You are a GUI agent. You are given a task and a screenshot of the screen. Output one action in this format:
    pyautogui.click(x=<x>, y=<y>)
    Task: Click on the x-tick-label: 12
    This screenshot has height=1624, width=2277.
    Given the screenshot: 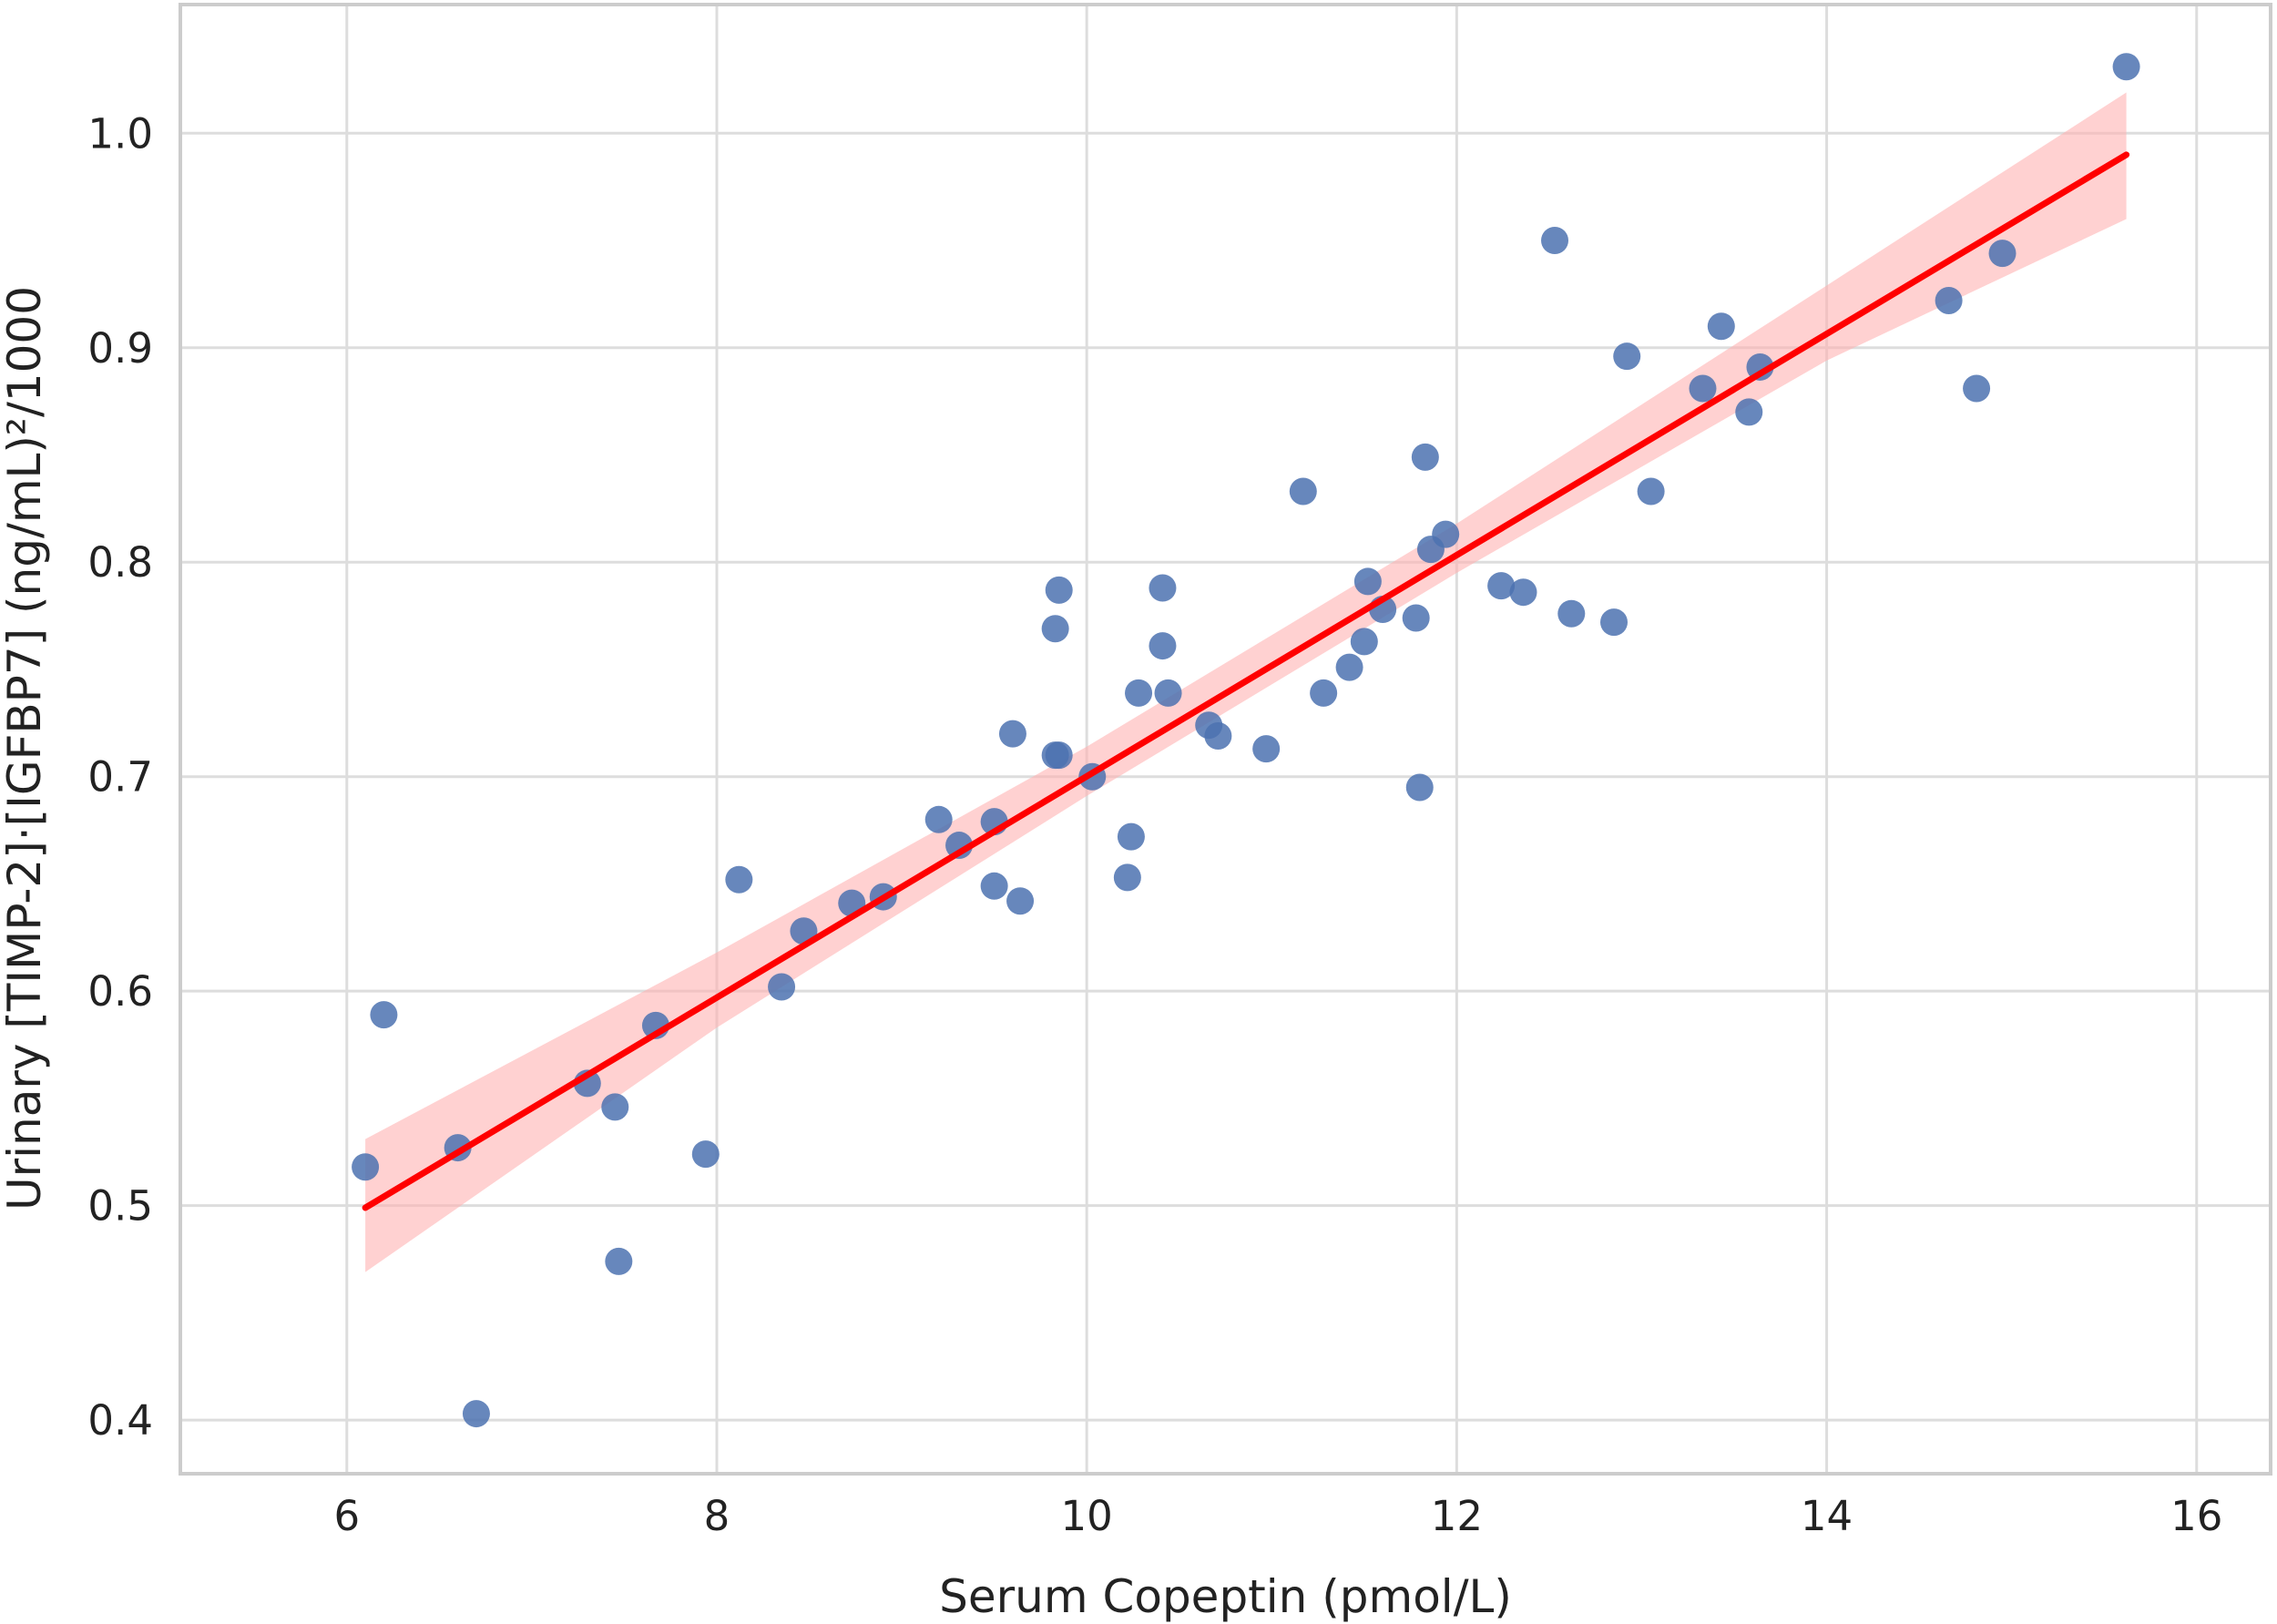 What is the action you would take?
    pyautogui.click(x=1457, y=1516)
    